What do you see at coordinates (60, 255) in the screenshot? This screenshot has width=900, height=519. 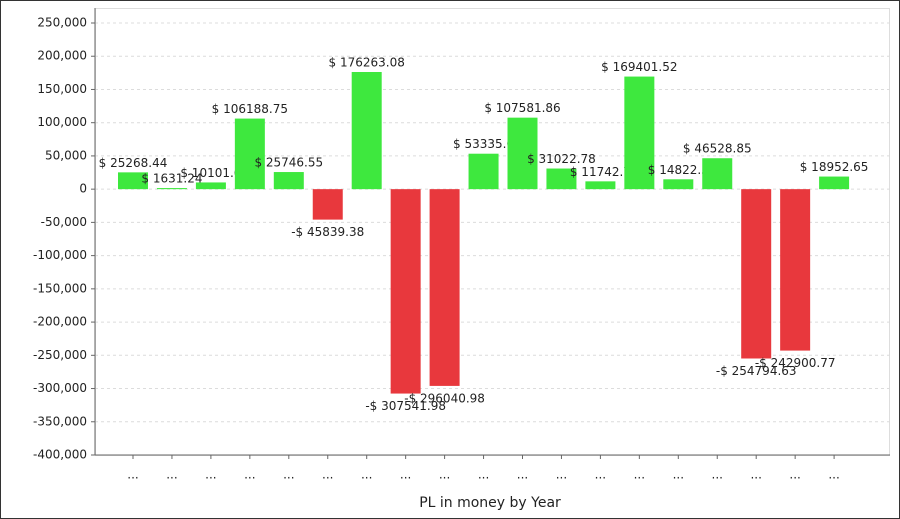 I see `y-tick-label: -100,000` at bounding box center [60, 255].